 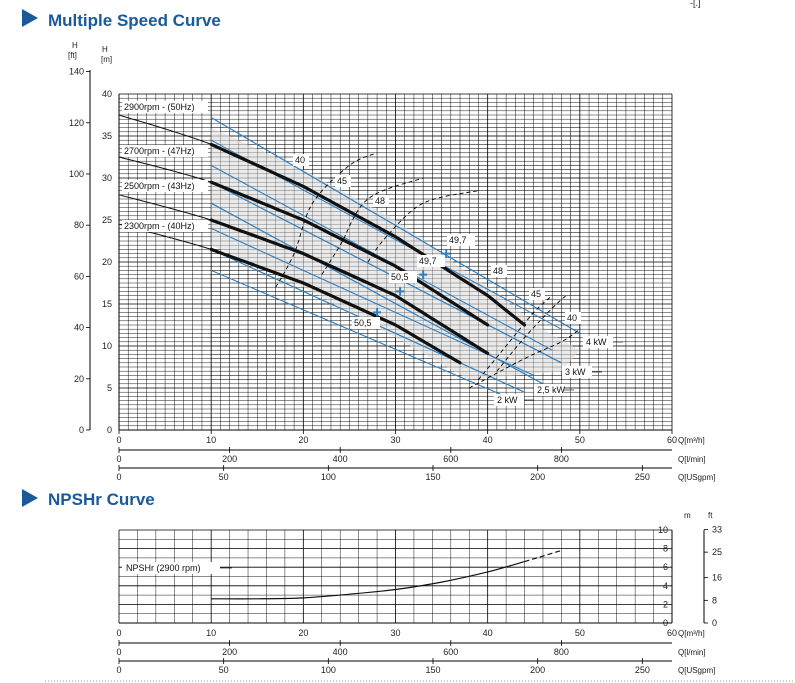 What do you see at coordinates (672, 633) in the screenshot?
I see `npshr-x-tick-label: 60` at bounding box center [672, 633].